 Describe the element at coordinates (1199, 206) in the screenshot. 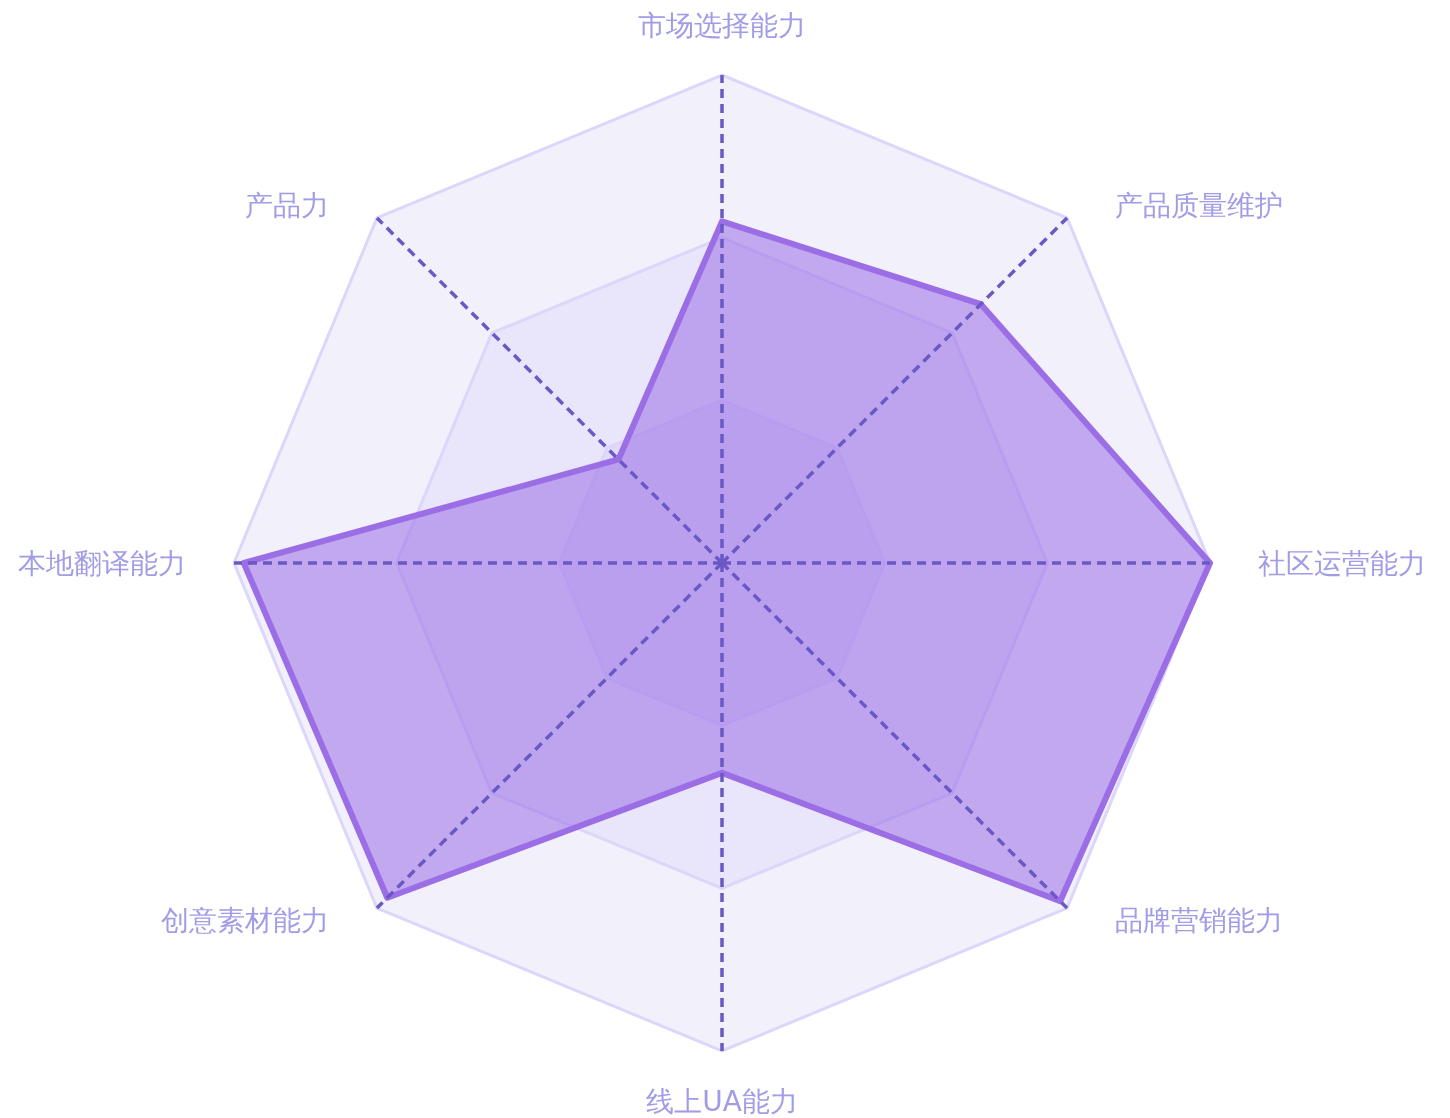

I see `spoke-label: 产品质量维护` at that location.